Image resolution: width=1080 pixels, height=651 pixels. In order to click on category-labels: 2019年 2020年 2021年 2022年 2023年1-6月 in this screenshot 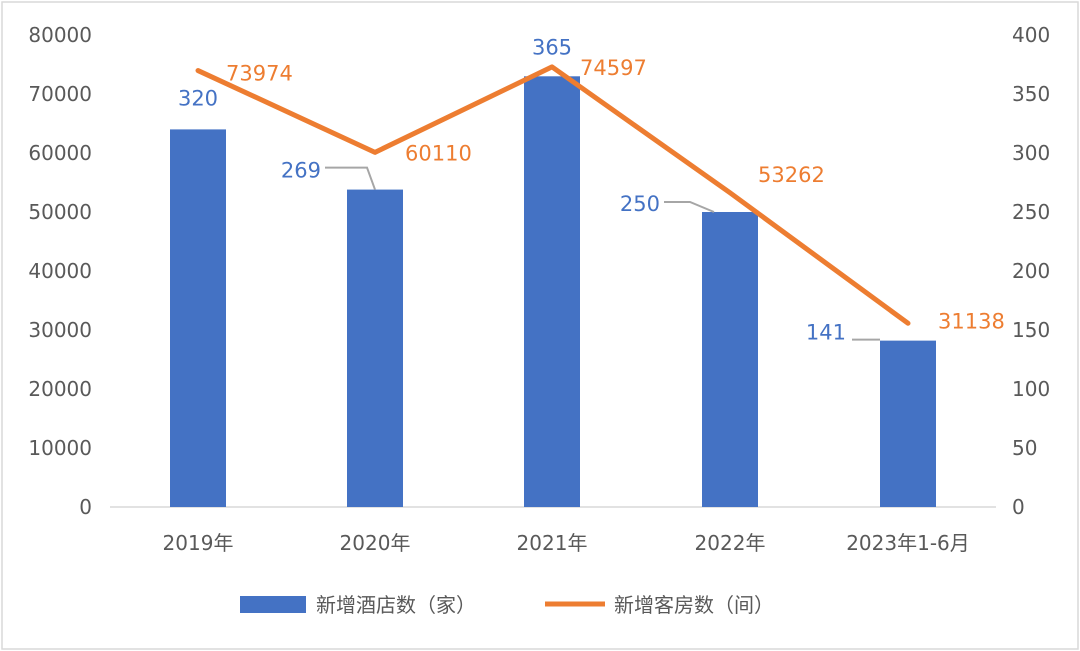, I will do `click(566, 543)`.